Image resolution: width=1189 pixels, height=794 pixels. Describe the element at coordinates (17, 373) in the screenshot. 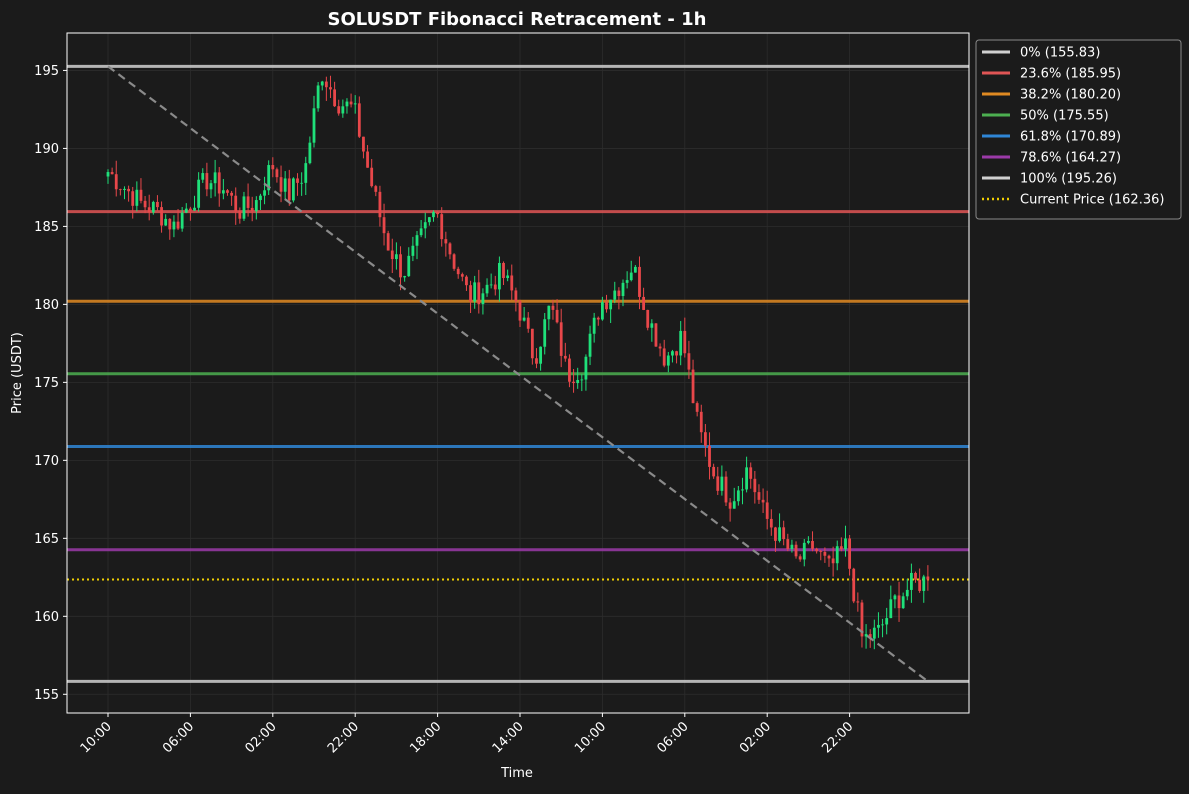

I see `y-axis-label: Price (USDT)` at that location.